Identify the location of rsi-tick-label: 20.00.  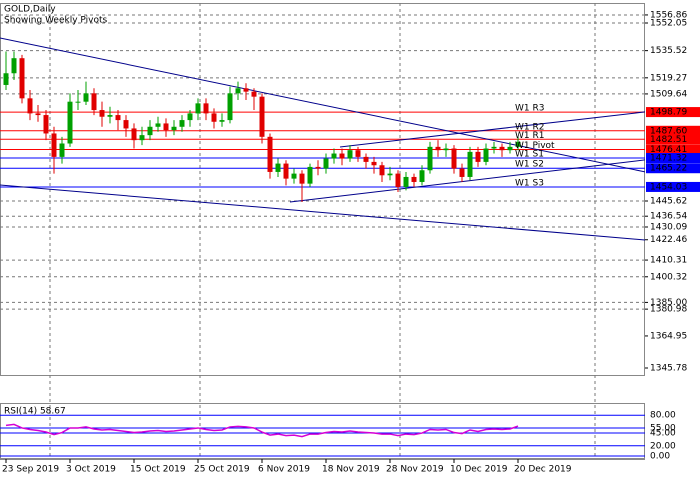
(663, 446).